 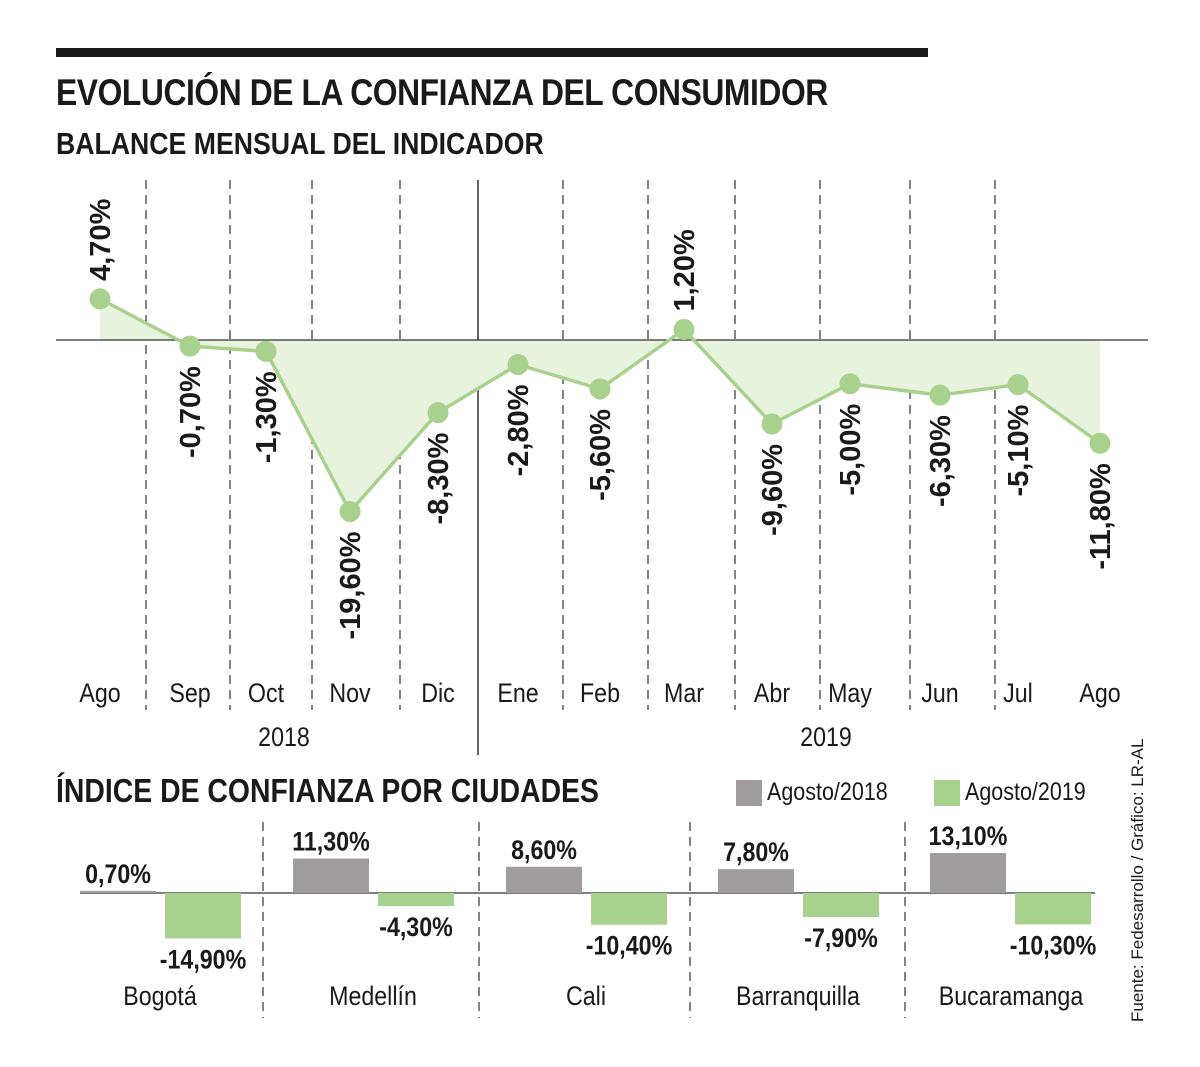 I want to click on month-label-8: Abr, so click(x=772, y=693).